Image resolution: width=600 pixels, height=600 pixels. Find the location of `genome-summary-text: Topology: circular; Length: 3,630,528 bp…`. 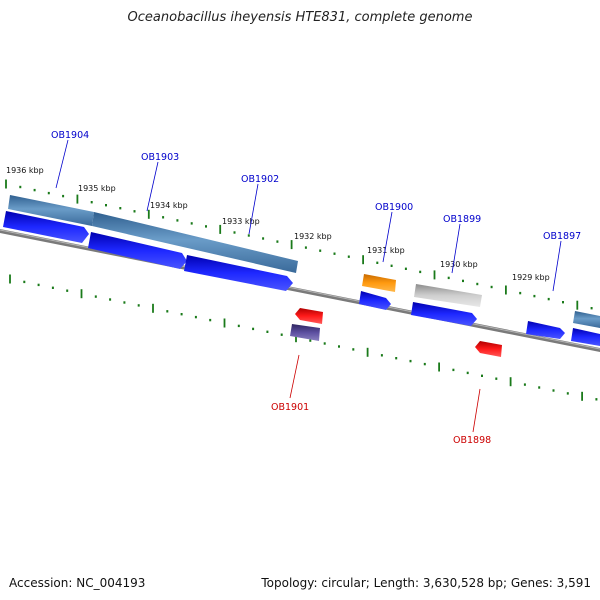

genome-summary-text: Topology: circular; Length: 3,630,528 bp… is located at coordinates (426, 583).